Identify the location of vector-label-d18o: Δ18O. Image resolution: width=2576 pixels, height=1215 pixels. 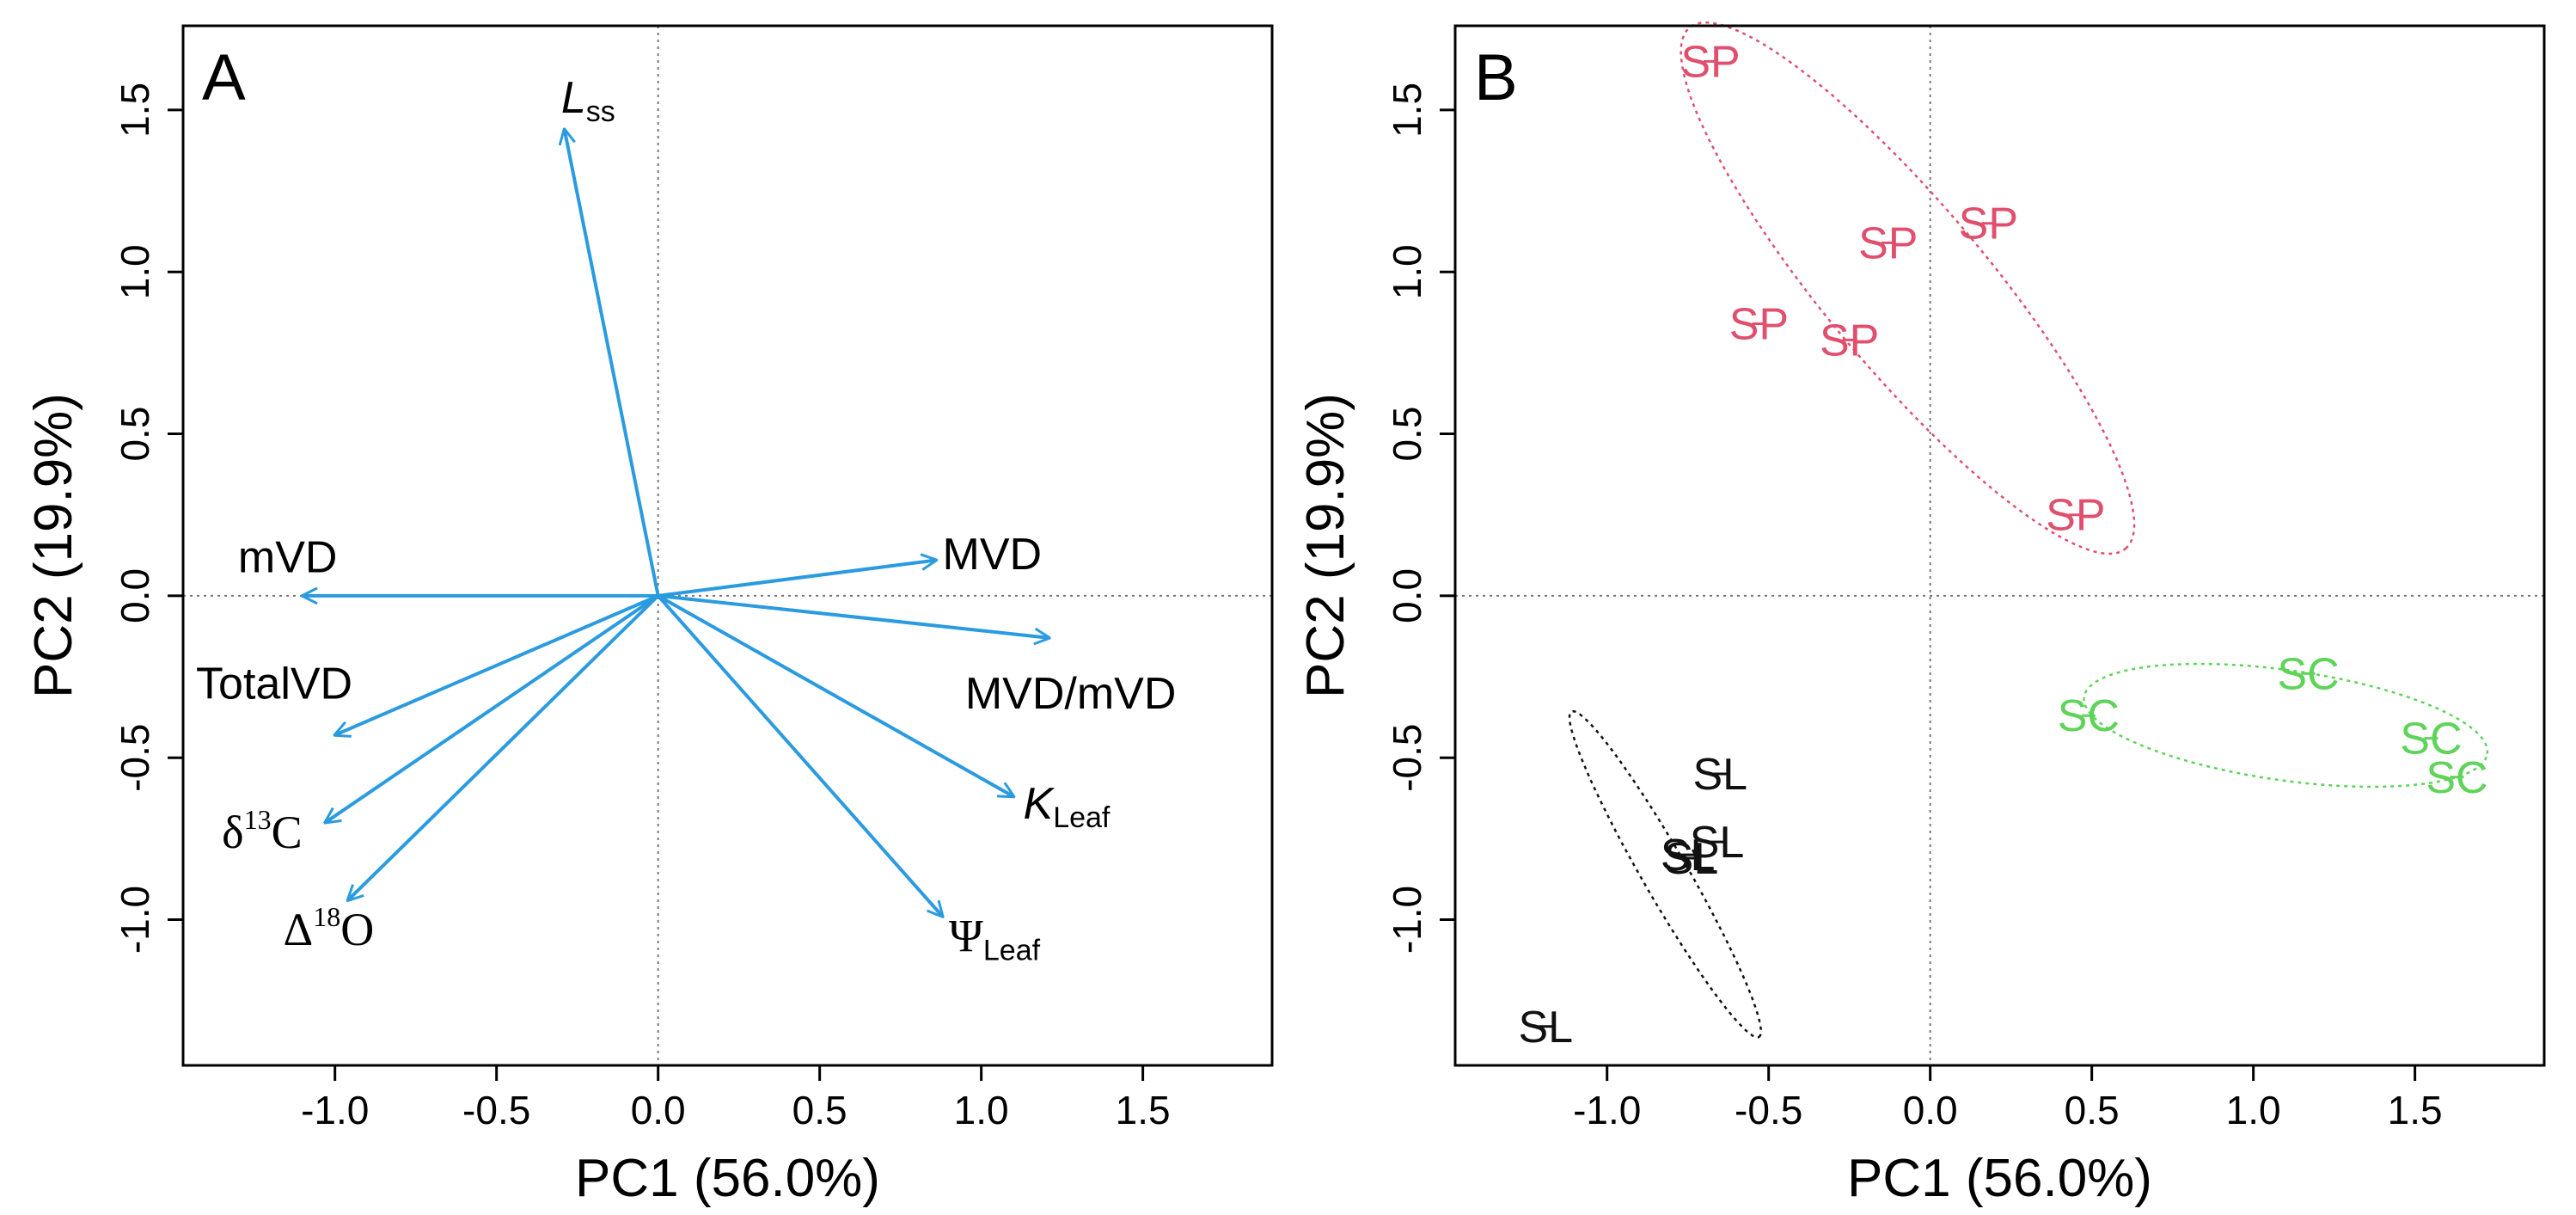
(329, 928).